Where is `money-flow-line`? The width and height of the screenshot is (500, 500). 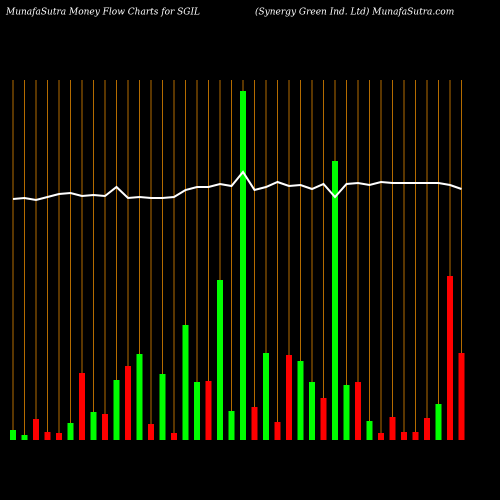
money-flow-line is located at coordinates (237, 186).